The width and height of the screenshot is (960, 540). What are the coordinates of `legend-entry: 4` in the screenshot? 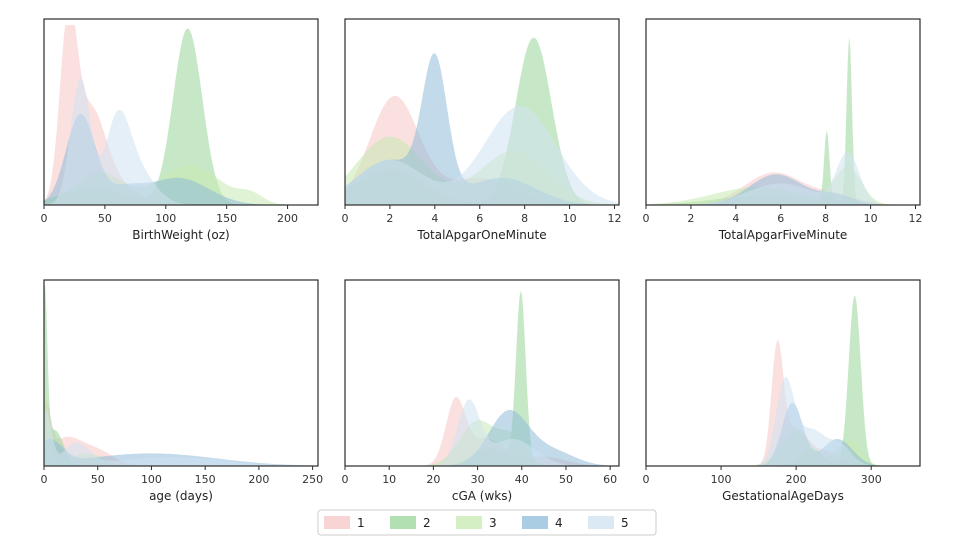 It's located at (542, 523).